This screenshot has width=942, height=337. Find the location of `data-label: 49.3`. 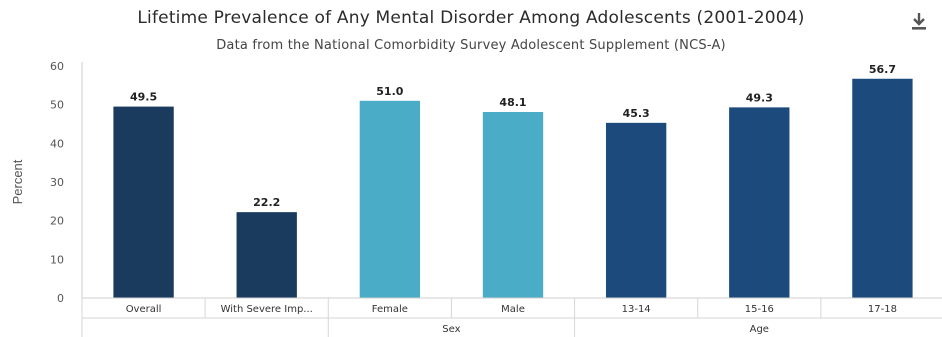

data-label: 49.3 is located at coordinates (759, 97).